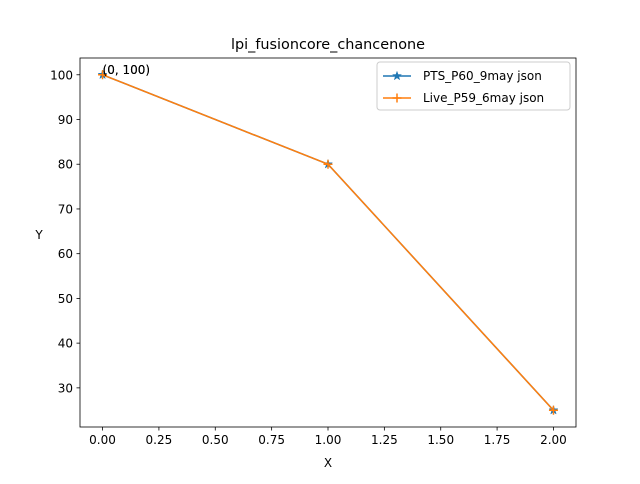 The image size is (640, 484). Describe the element at coordinates (483, 98) in the screenshot. I see `legend-label-live-p59: Live_P59_6may json` at that location.